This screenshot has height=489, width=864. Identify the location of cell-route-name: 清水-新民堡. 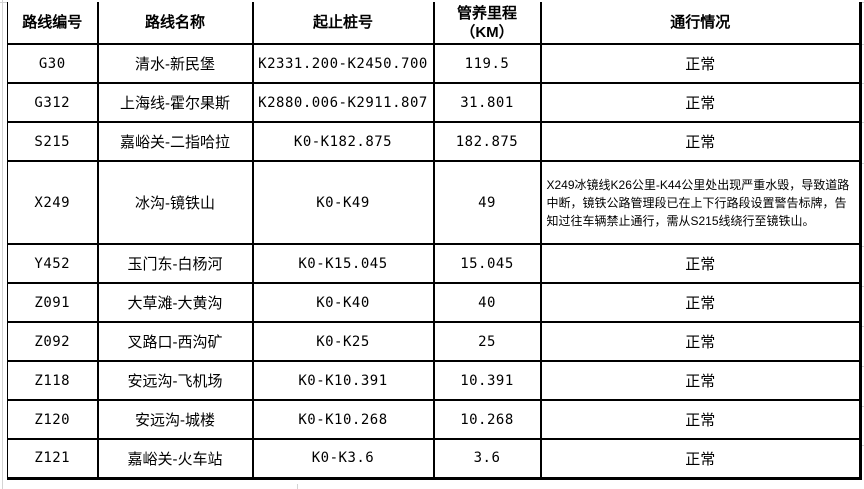
(175, 63).